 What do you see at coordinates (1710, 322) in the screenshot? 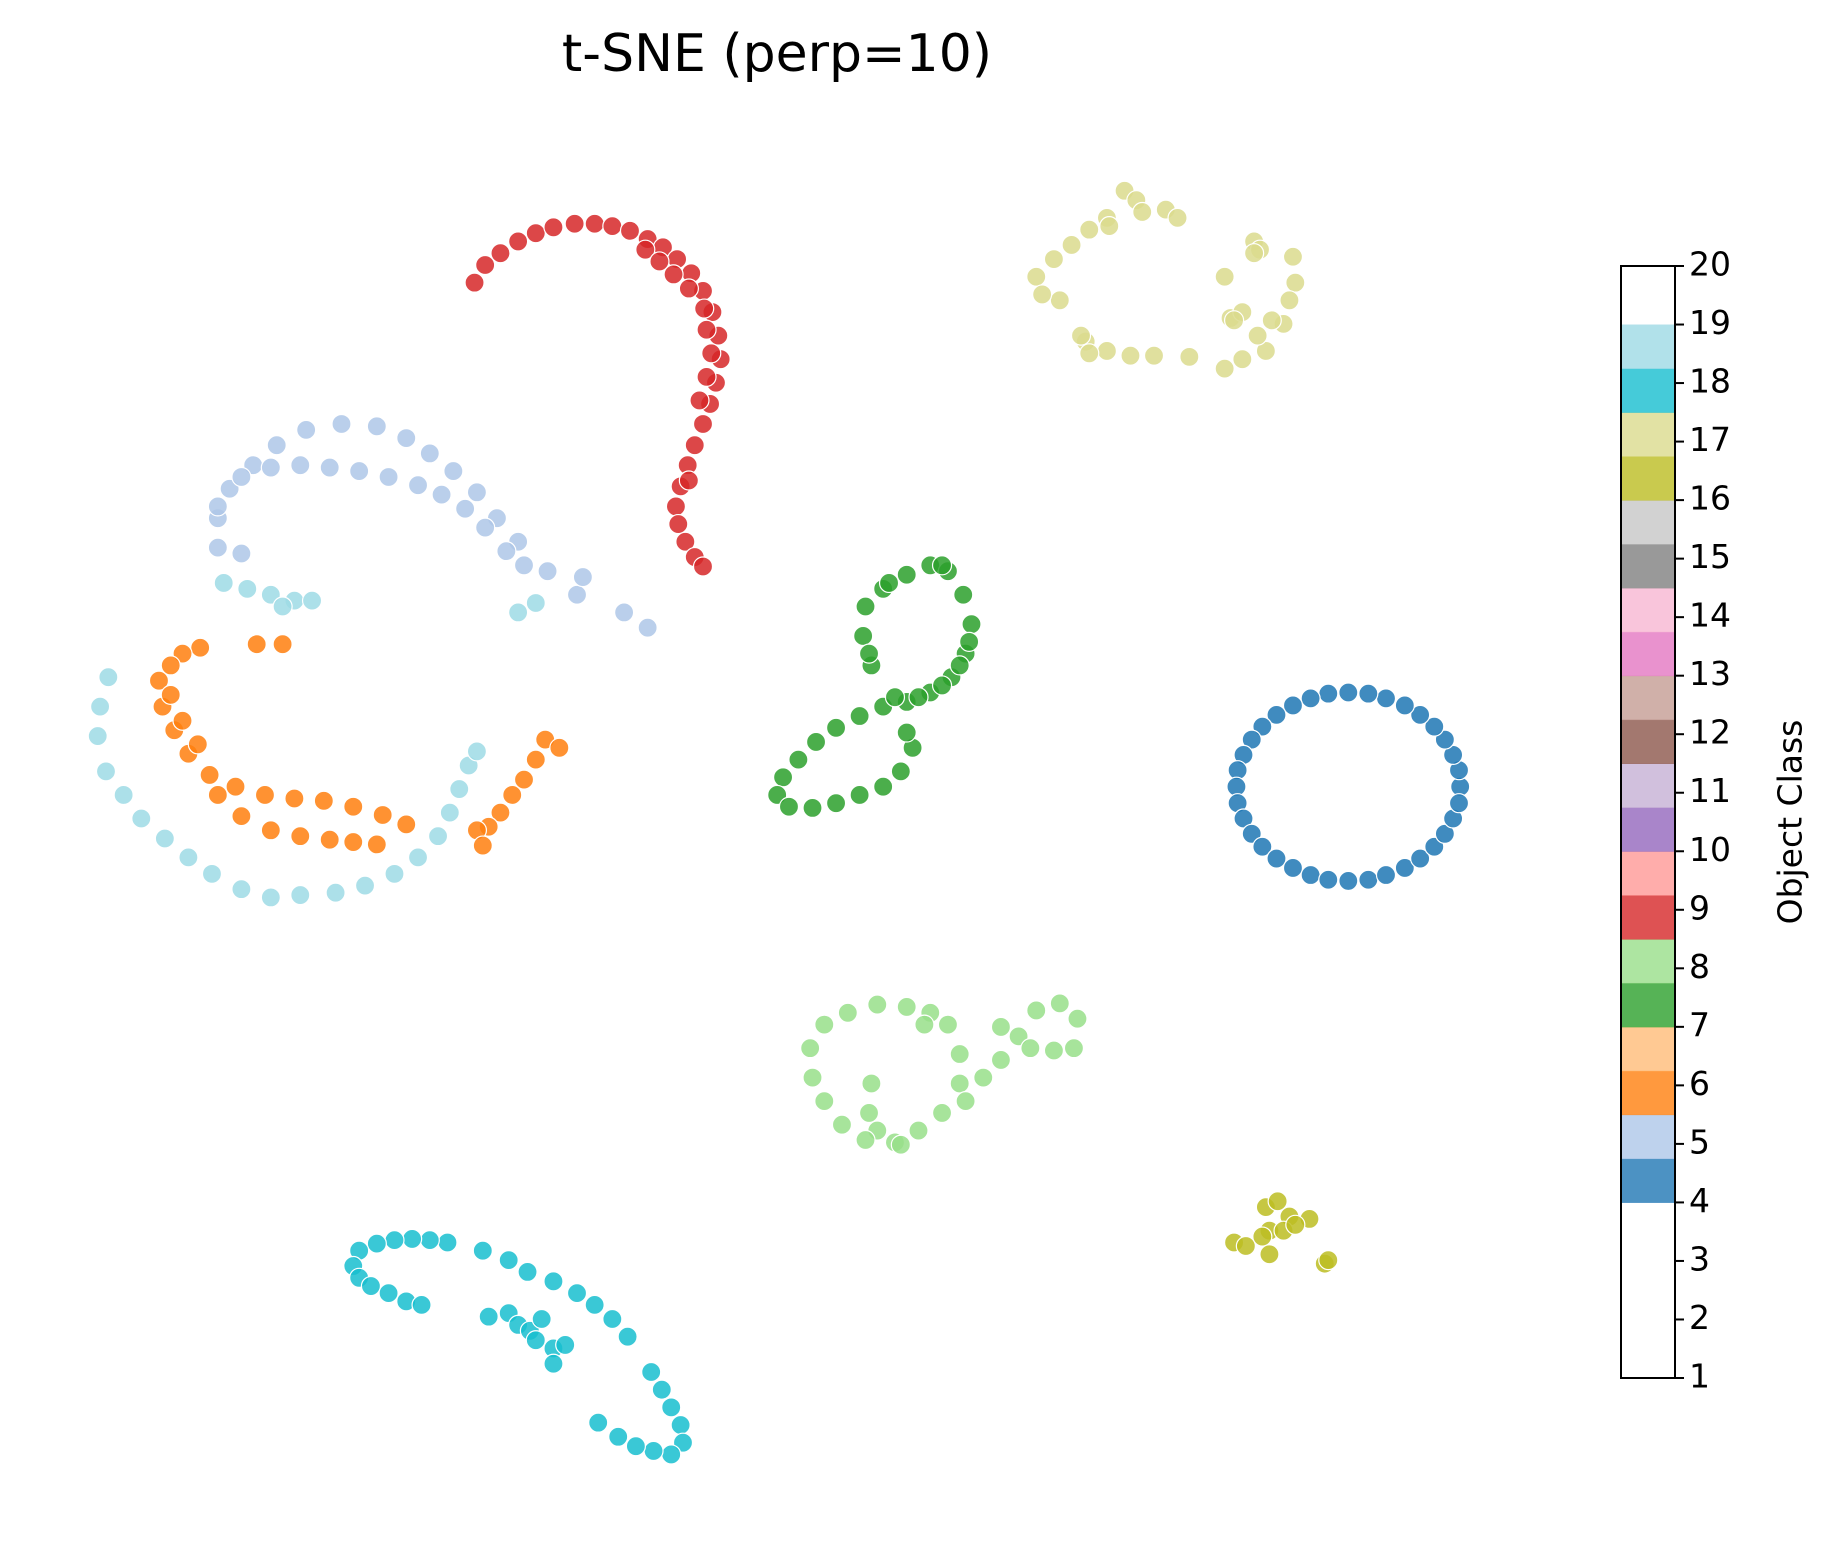
I see `colorbar-tick-label: 19` at bounding box center [1710, 322].